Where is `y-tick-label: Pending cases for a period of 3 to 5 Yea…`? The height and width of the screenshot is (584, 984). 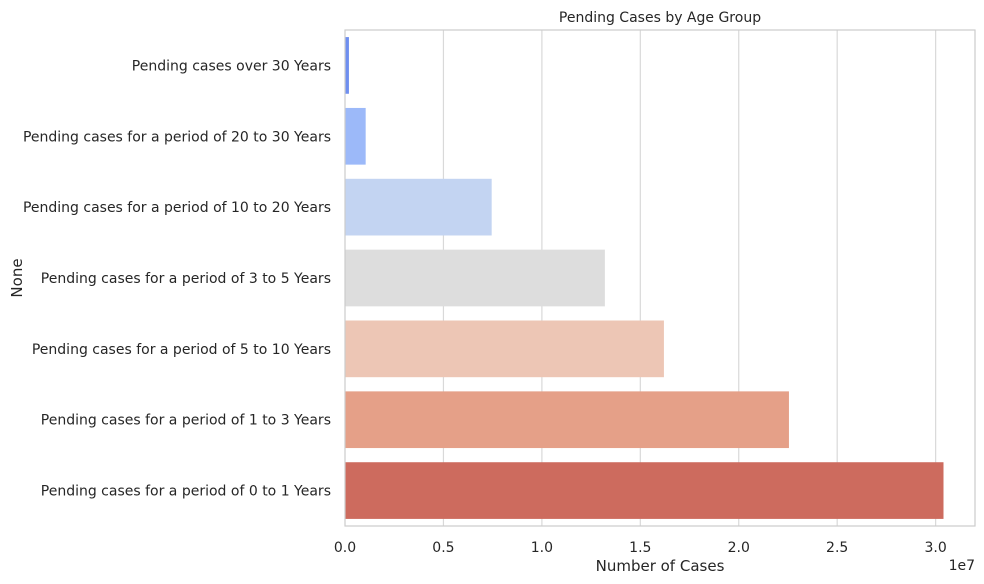 y-tick-label: Pending cases for a period of 3 to 5 Yea… is located at coordinates (186, 279).